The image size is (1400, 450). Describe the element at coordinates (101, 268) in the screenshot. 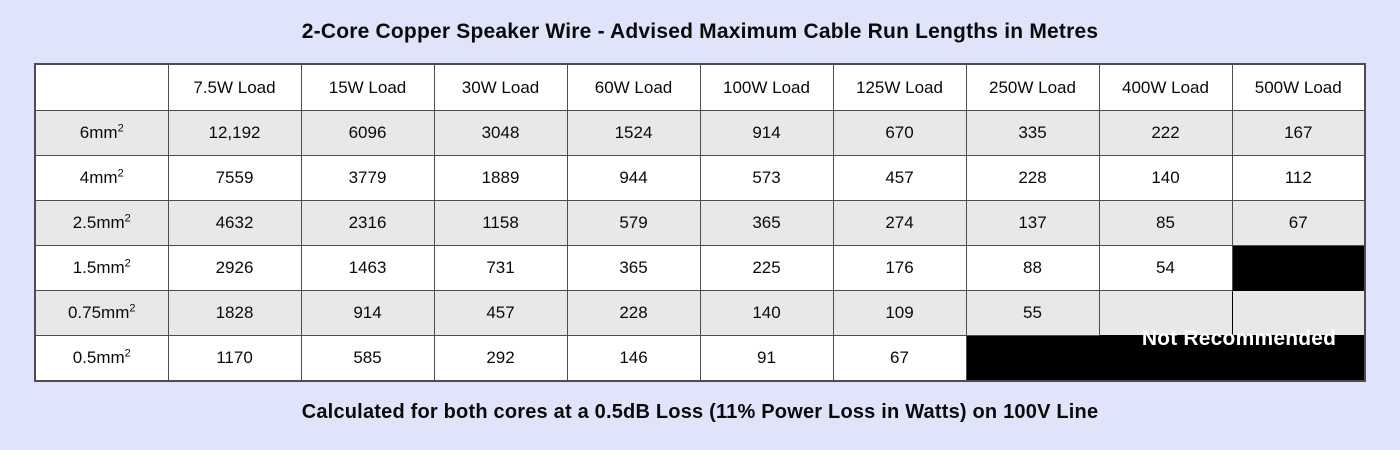

I see `row-label: 1.5mm2` at that location.